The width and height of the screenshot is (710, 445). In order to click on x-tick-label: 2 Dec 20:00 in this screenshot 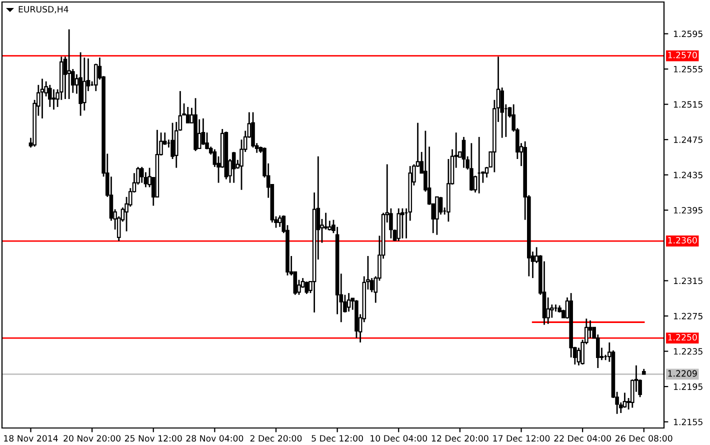, I will do `click(276, 438)`.